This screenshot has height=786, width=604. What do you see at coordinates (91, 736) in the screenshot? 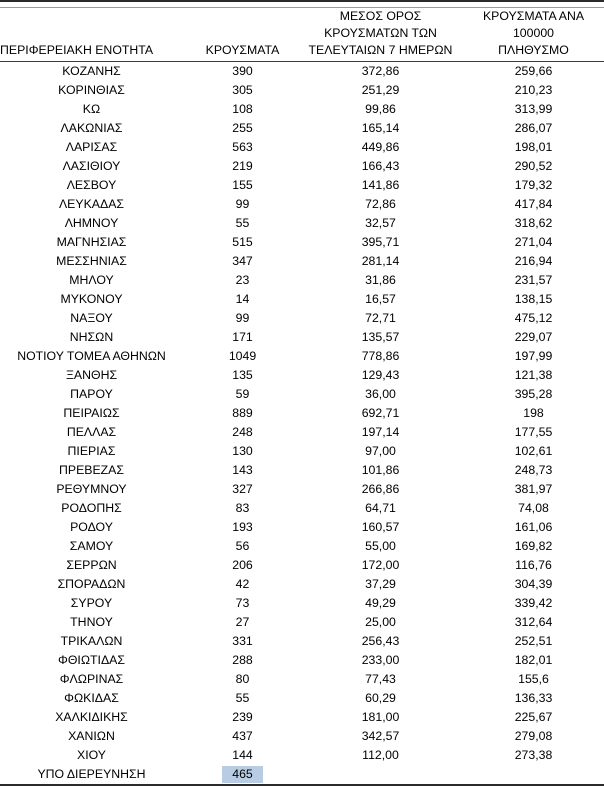
I see `cell-region-name: ΧΑΝΙΩΝ` at bounding box center [91, 736].